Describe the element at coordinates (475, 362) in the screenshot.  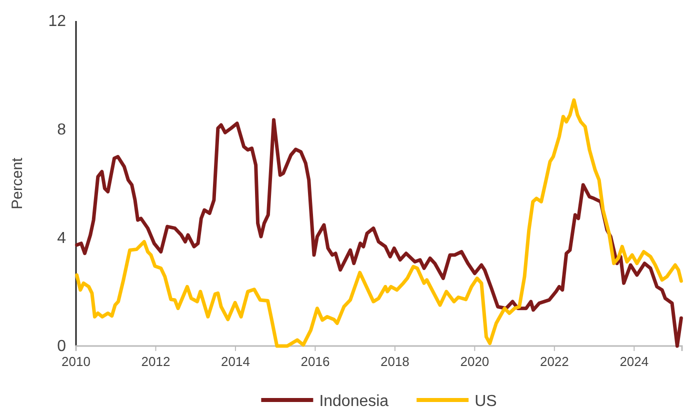
I see `x-tick-label: 2020` at that location.